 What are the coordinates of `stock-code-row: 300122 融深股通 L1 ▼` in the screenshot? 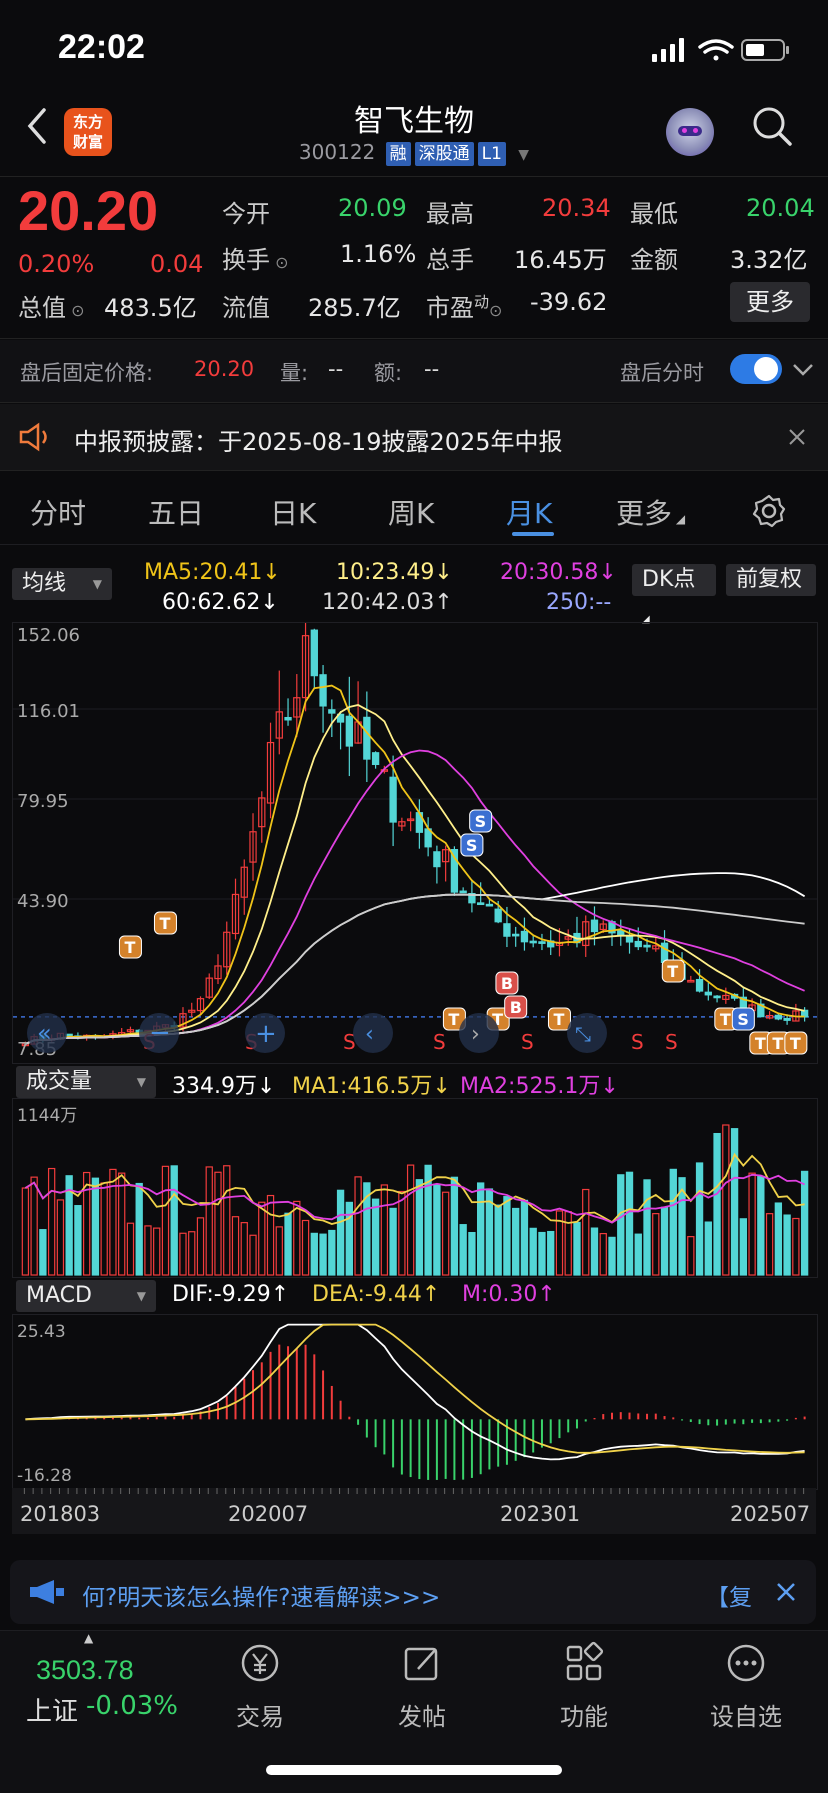 It's located at (414, 153).